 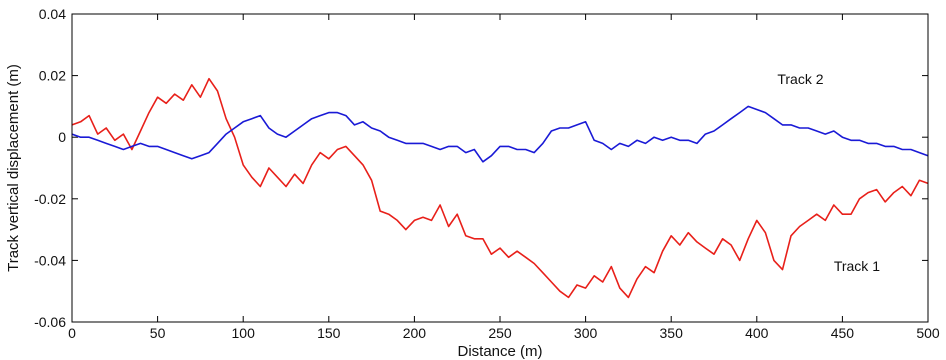 I want to click on y-tick-label: 0.02, so click(x=52, y=76).